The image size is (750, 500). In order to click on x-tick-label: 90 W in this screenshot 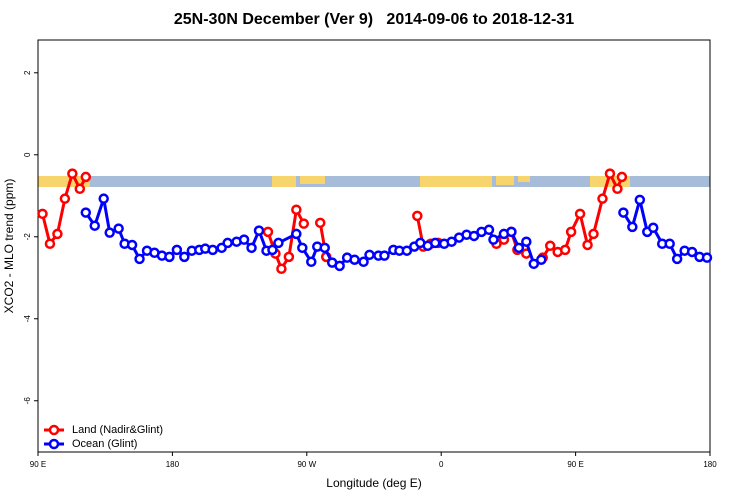, I will do `click(306, 464)`.